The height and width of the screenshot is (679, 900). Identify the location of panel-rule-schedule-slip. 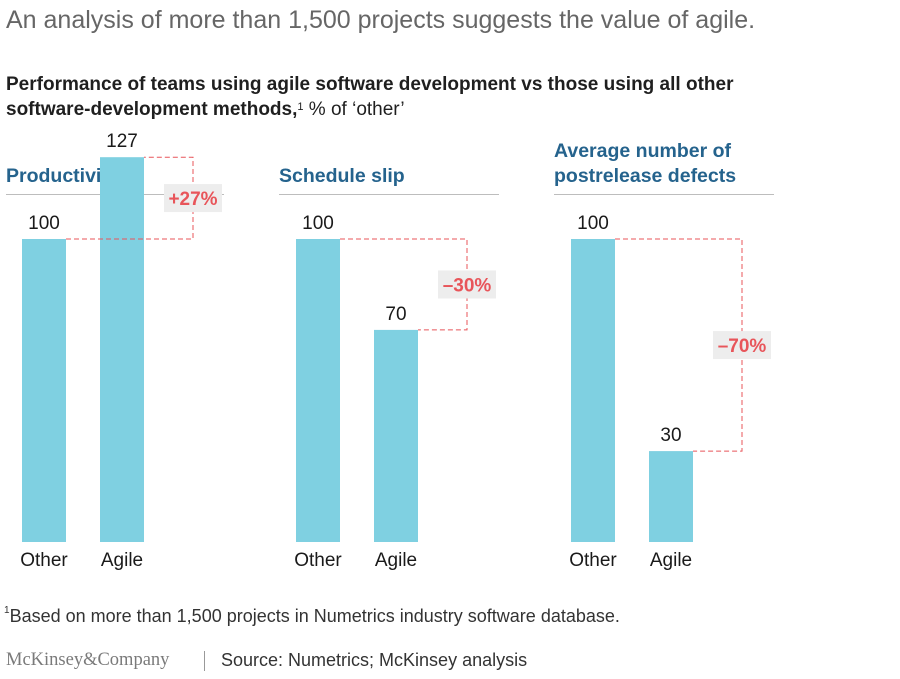
(389, 194).